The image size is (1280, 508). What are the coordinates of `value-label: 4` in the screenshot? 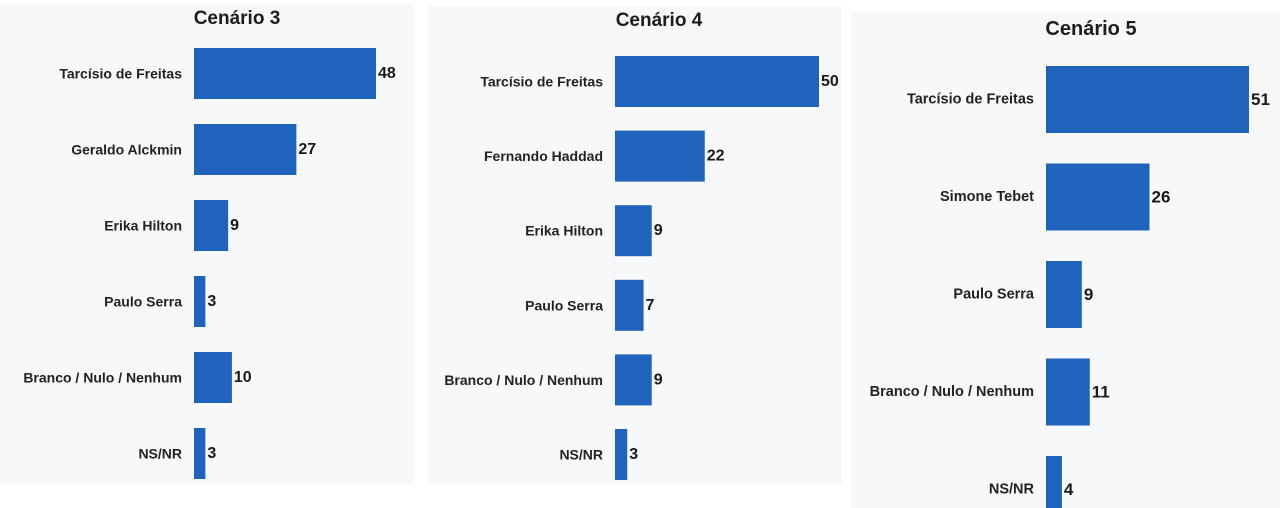 It's located at (1069, 489).